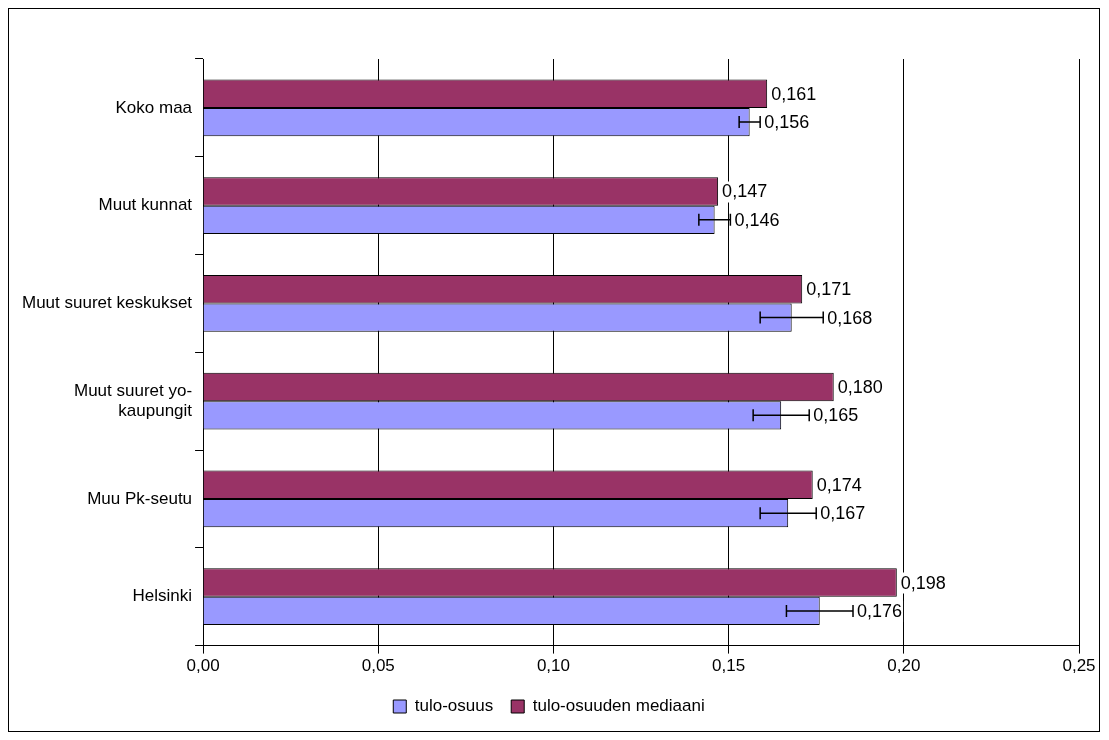 Image resolution: width=1109 pixels, height=740 pixels. What do you see at coordinates (839, 484) in the screenshot?
I see `data-label: 0,174` at bounding box center [839, 484].